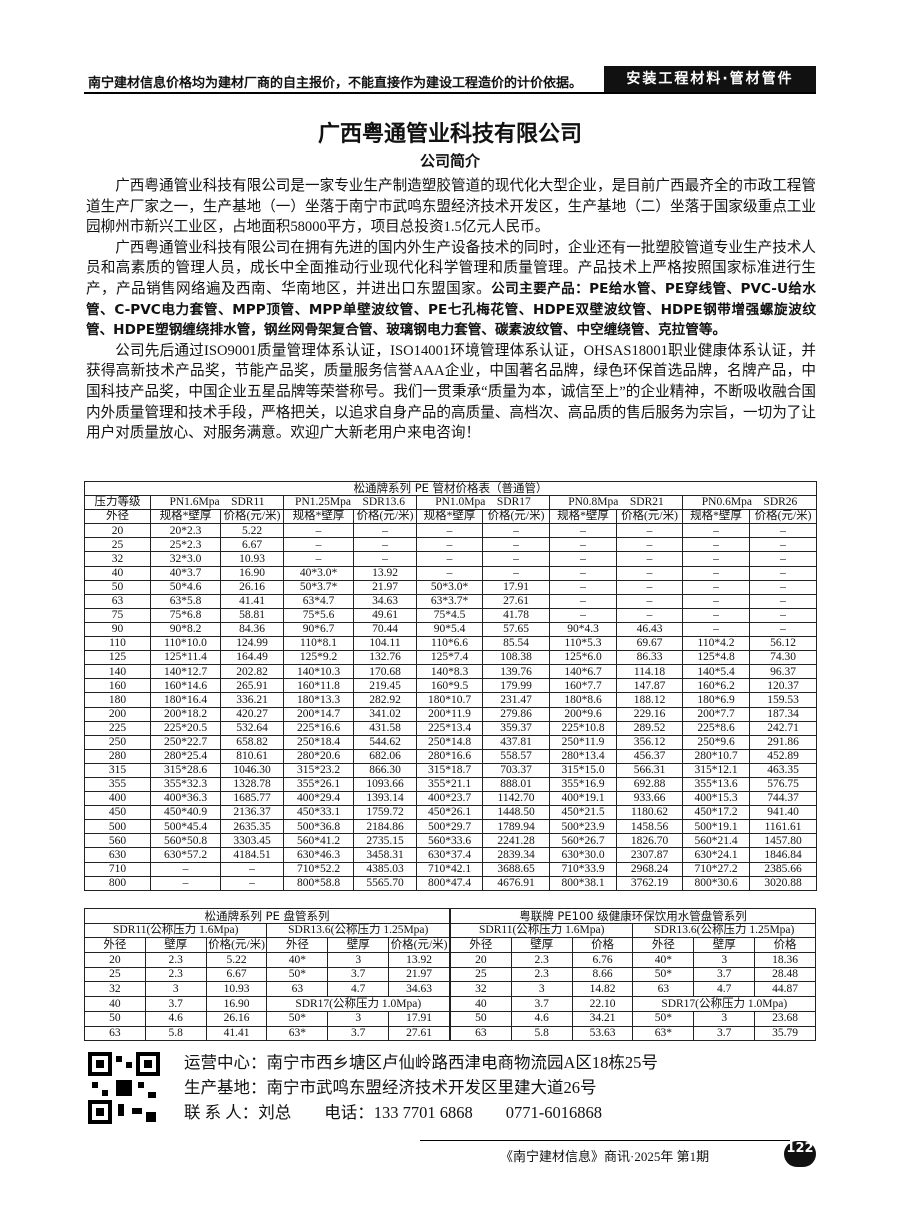  What do you see at coordinates (783, 658) in the screenshot?
I see `table-cell: 74.30` at bounding box center [783, 658].